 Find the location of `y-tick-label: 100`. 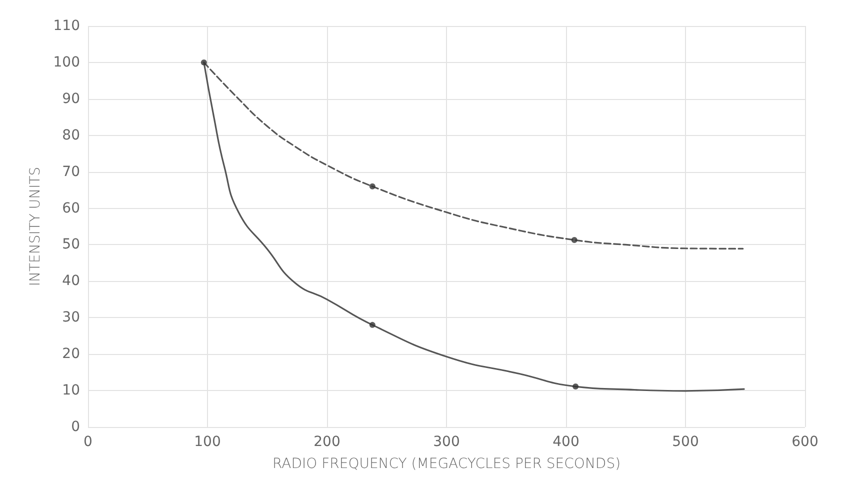

y-tick-label: 100 is located at coordinates (66, 62).